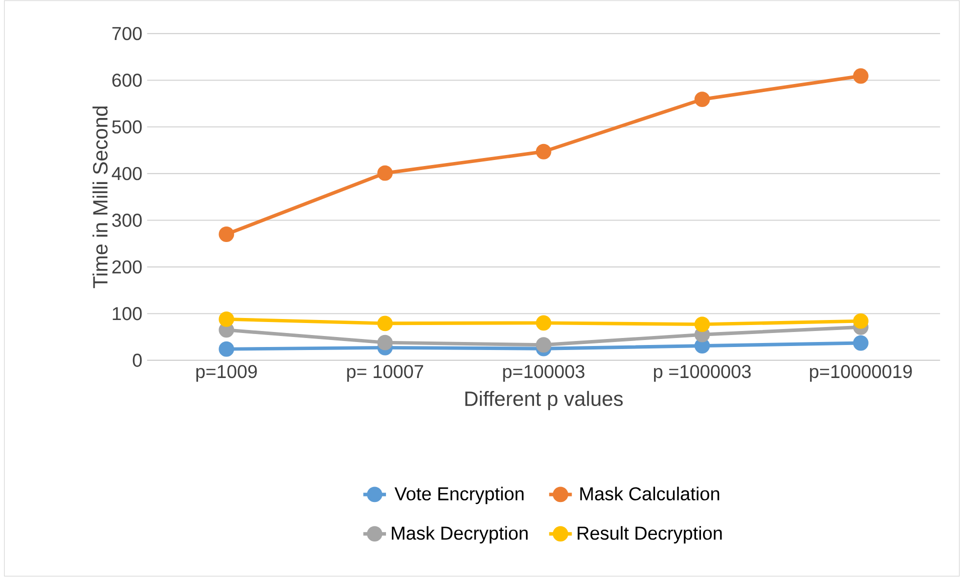 Image resolution: width=960 pixels, height=577 pixels. Describe the element at coordinates (127, 267) in the screenshot. I see `y-tick-label: 200` at that location.